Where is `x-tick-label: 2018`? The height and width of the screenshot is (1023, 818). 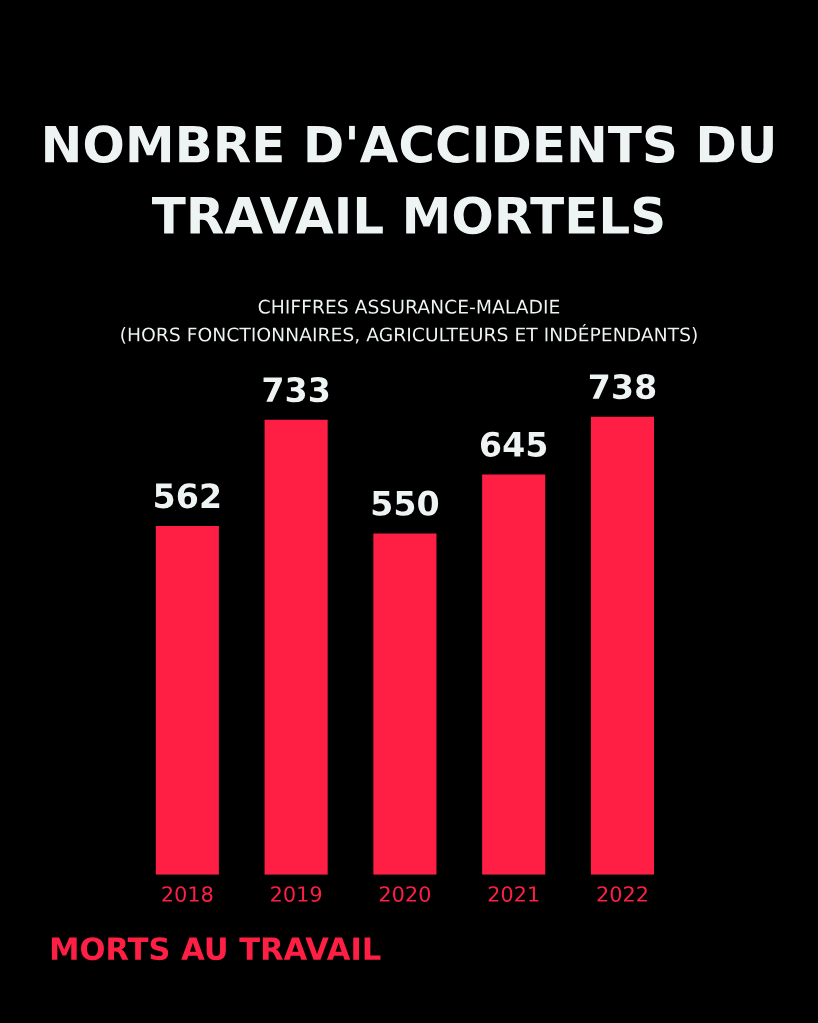 x-tick-label: 2018 is located at coordinates (187, 894).